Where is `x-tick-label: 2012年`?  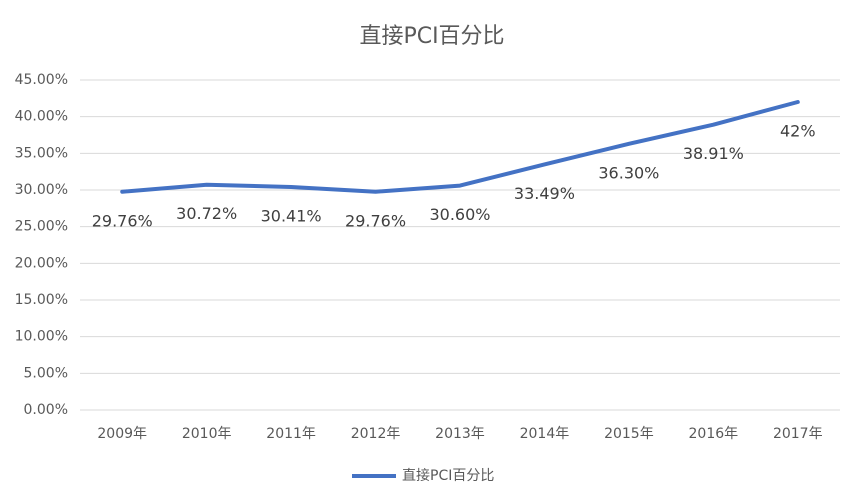
x-tick-label: 2012年 is located at coordinates (376, 434).